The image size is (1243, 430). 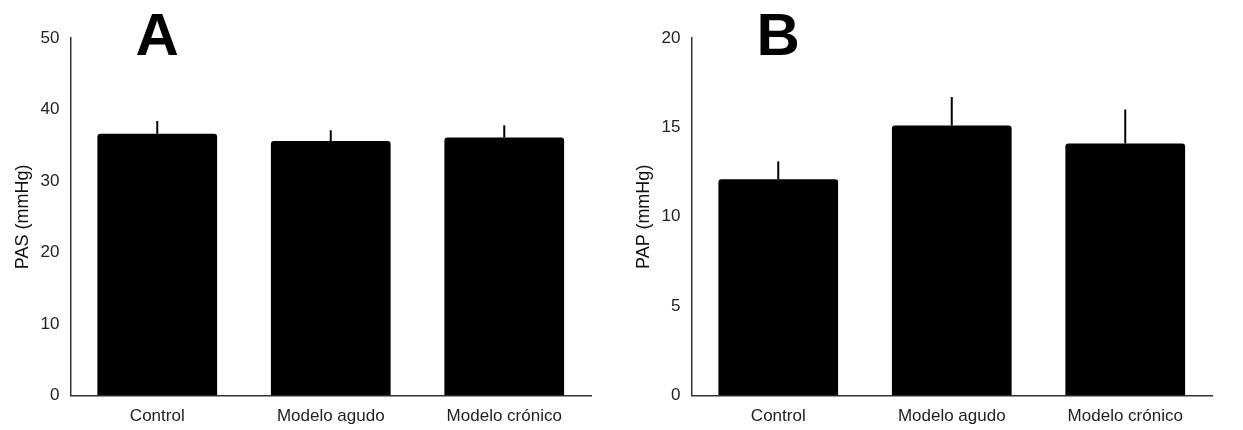 What do you see at coordinates (50, 37) in the screenshot?
I see `y-tick-label: 50` at bounding box center [50, 37].